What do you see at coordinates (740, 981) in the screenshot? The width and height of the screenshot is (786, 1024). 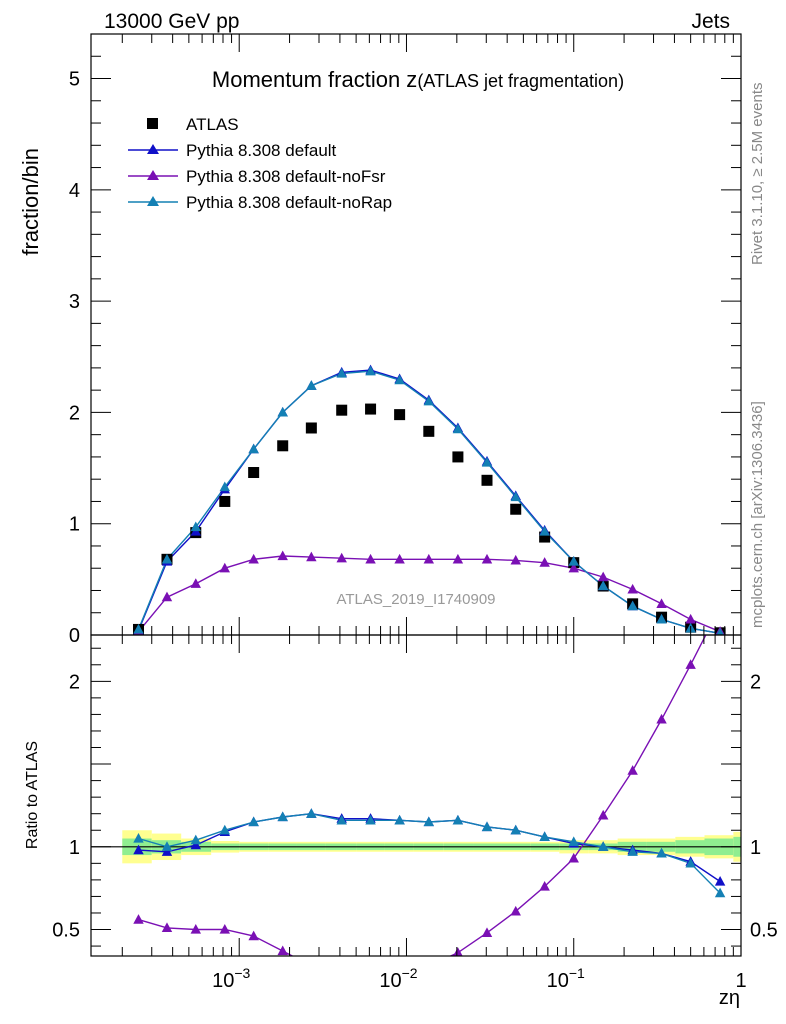 I see `x-tick-label: 1` at bounding box center [740, 981].